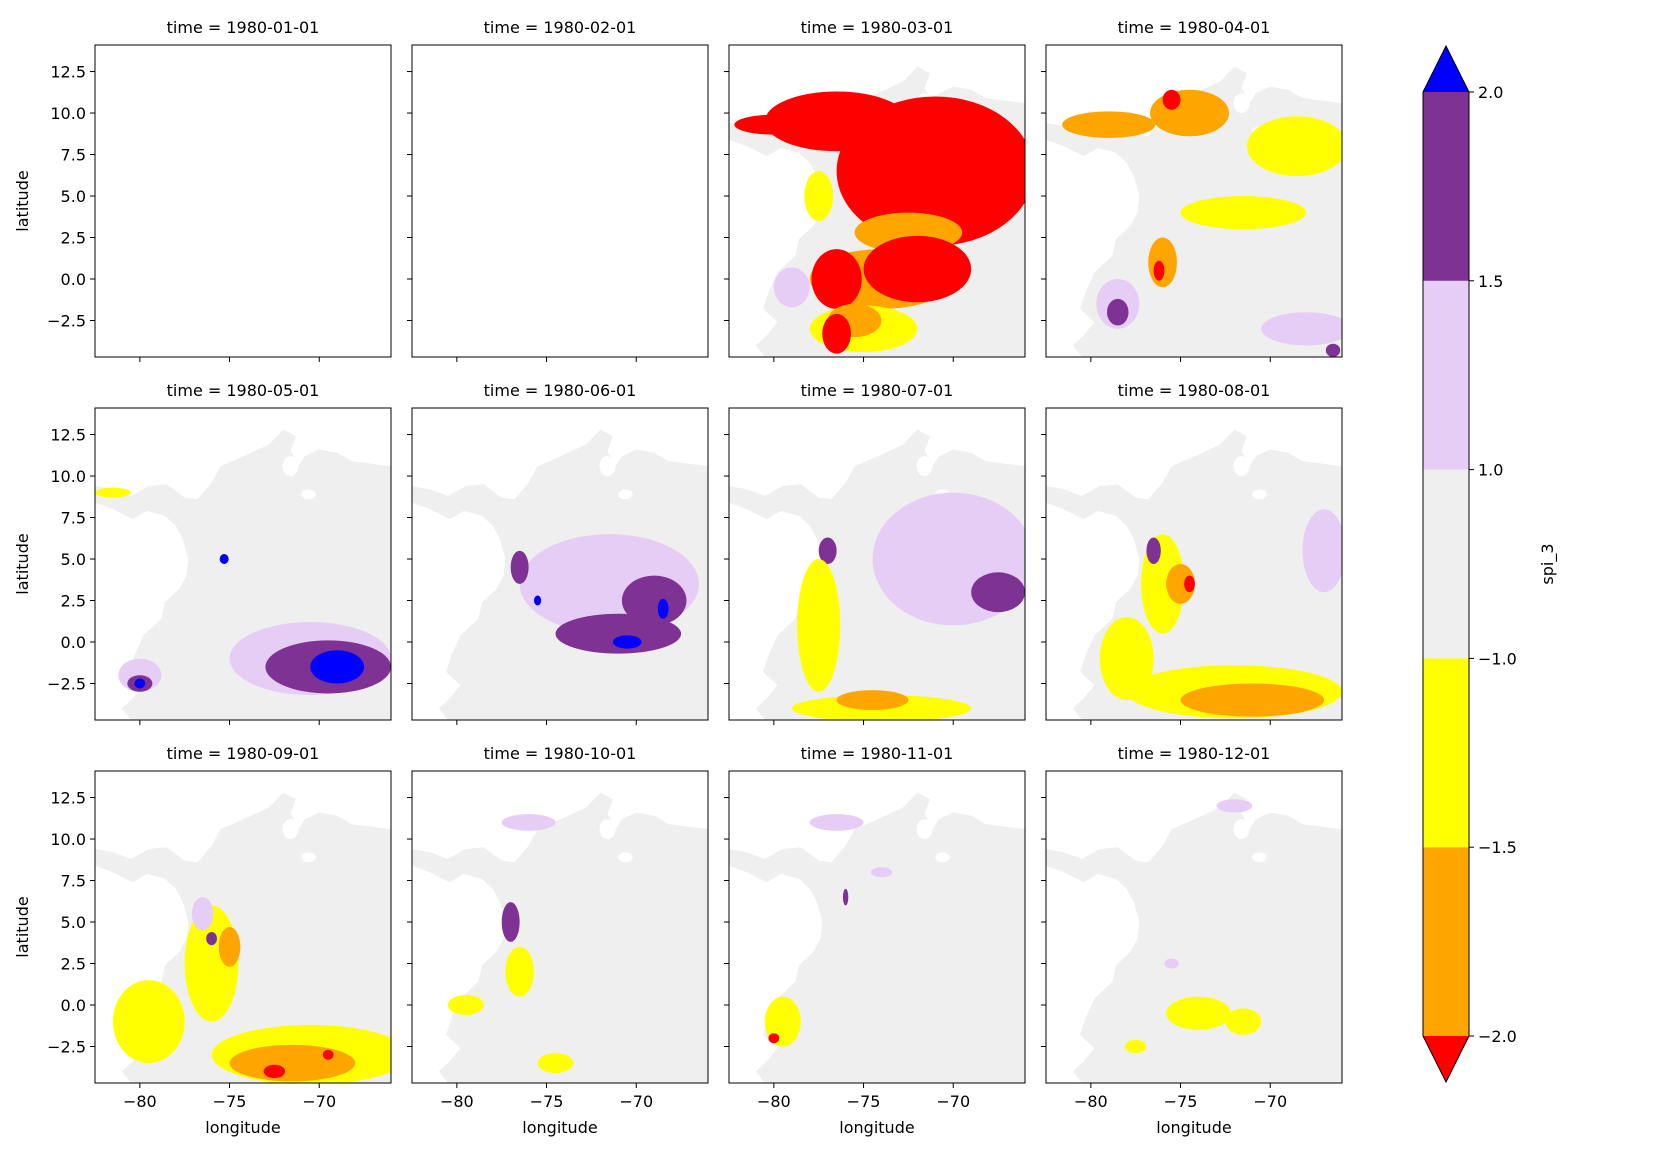 The width and height of the screenshot is (1664, 1152). I want to click on colorbar-tick-label: −2.0, so click(1497, 1036).